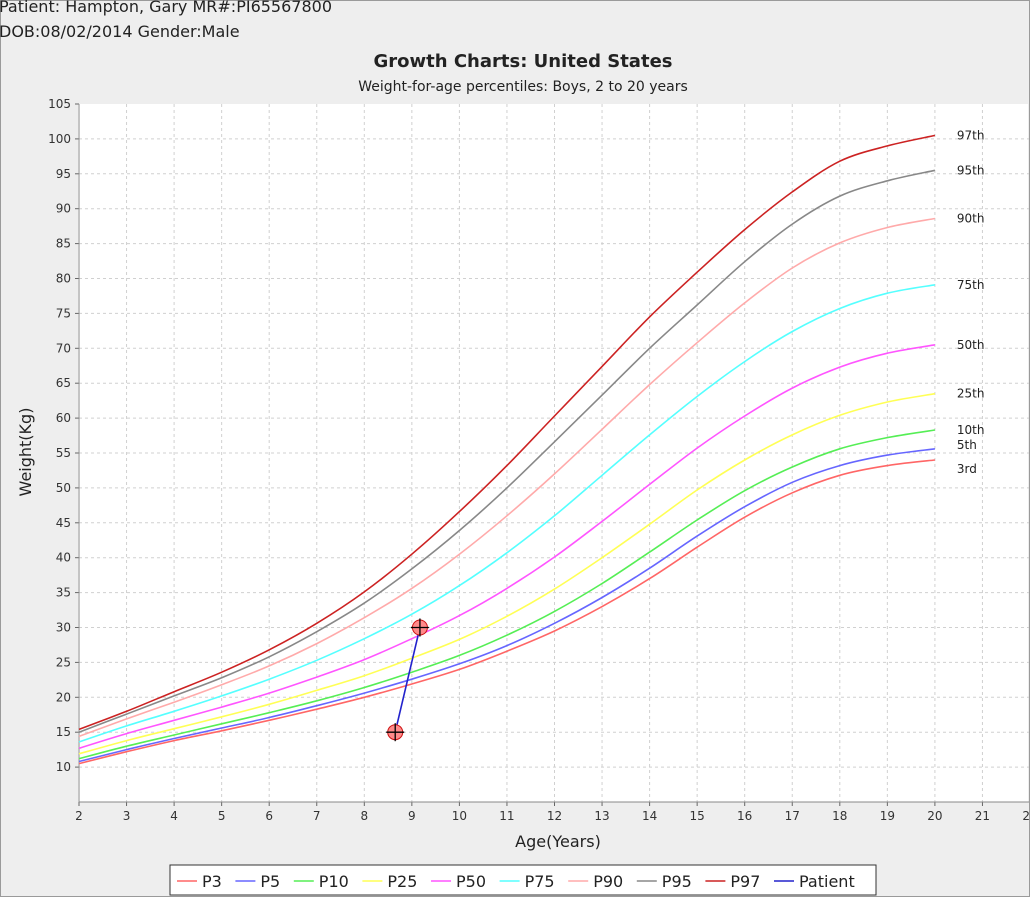 The image size is (1030, 897). What do you see at coordinates (269, 816) in the screenshot?
I see `x-tick-label: 6` at bounding box center [269, 816].